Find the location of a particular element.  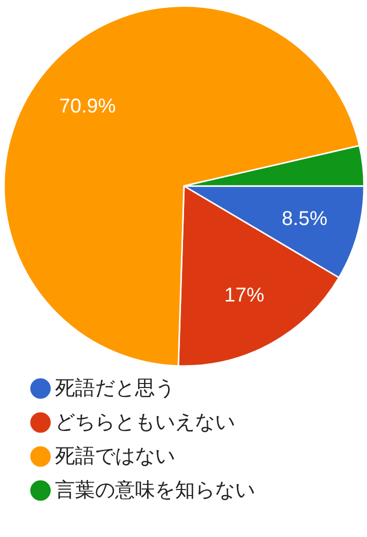

data-label: 70.9% is located at coordinates (87, 107).